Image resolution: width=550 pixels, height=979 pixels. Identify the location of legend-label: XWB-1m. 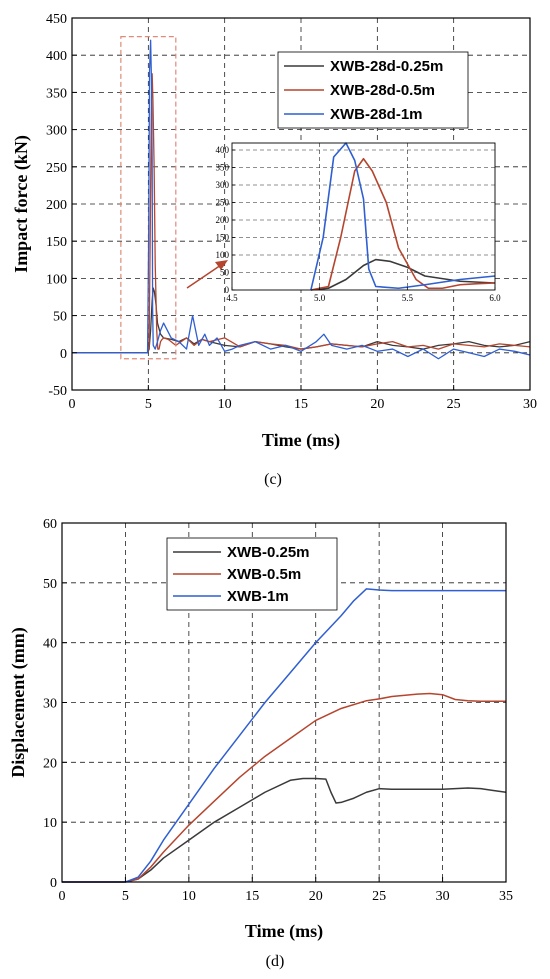
(258, 596).